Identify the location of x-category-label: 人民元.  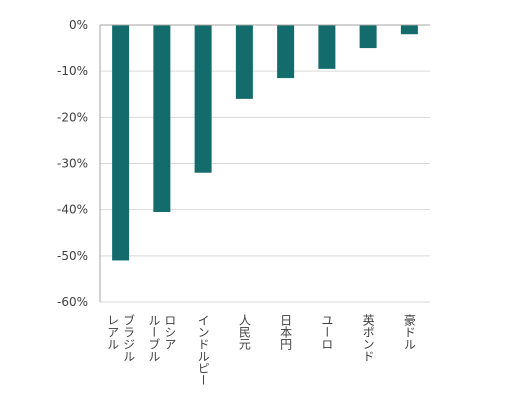
(244, 332).